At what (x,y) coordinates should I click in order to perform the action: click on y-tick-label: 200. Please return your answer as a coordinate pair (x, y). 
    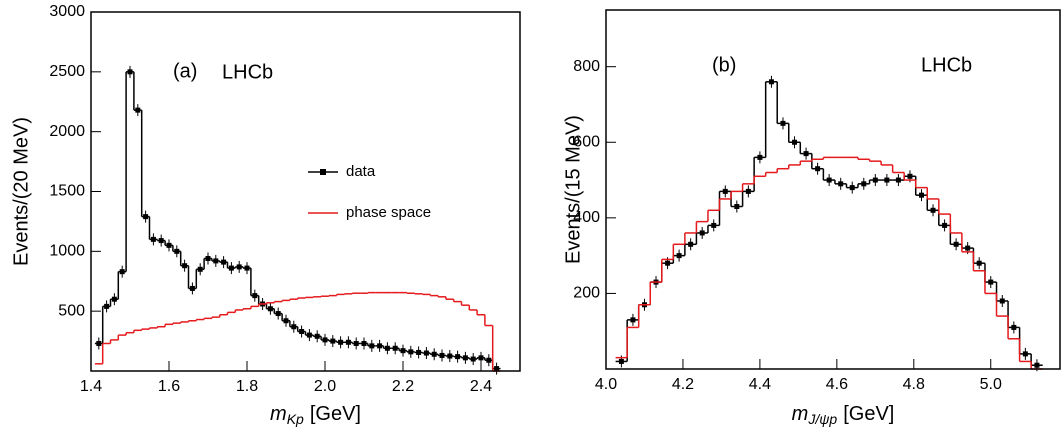
    Looking at the image, I should click on (586, 293).